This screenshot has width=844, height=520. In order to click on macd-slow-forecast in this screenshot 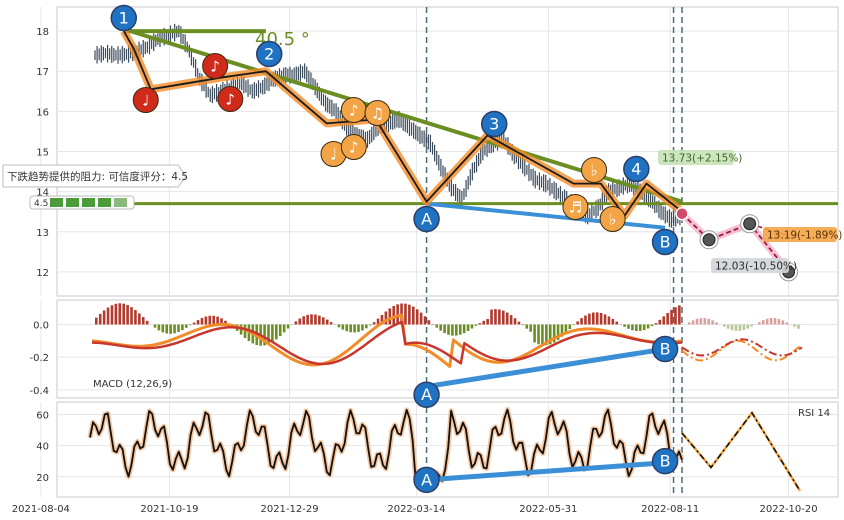, I will do `click(742, 347)`.